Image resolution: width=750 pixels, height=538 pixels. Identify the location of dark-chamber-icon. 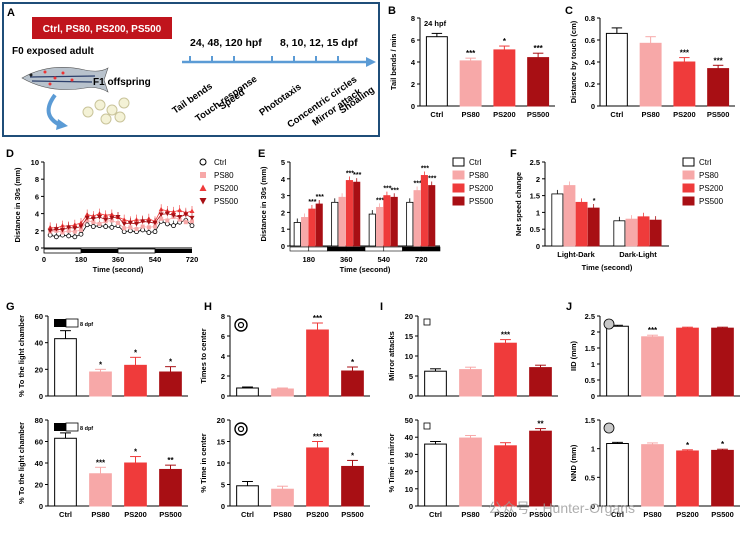
(60, 427).